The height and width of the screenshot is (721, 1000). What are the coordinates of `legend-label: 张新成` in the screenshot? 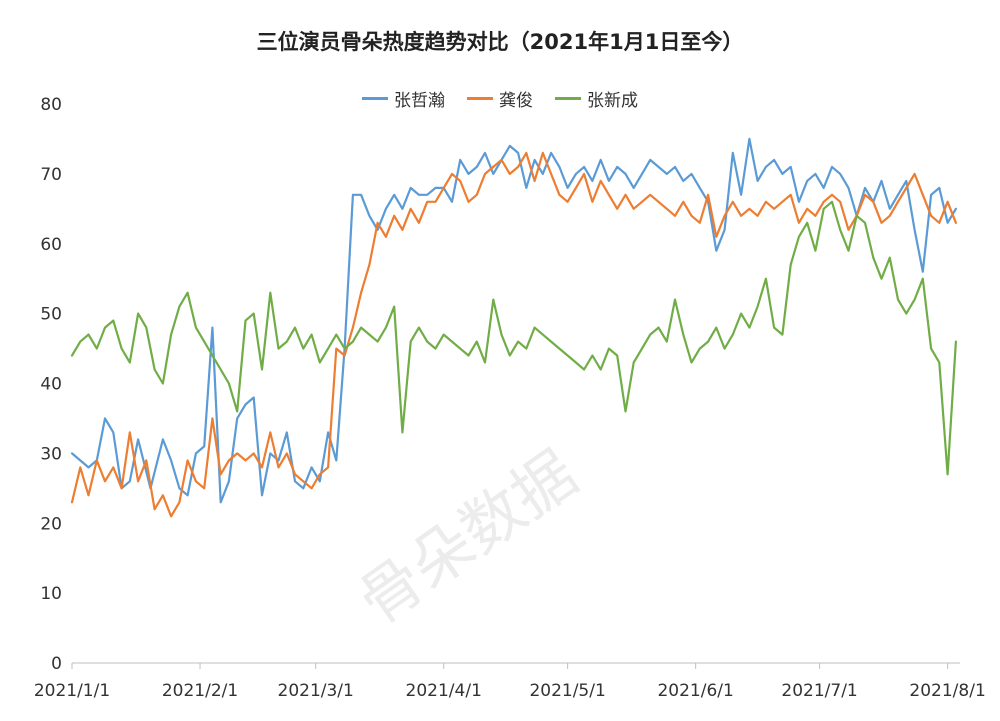 It's located at (612, 101).